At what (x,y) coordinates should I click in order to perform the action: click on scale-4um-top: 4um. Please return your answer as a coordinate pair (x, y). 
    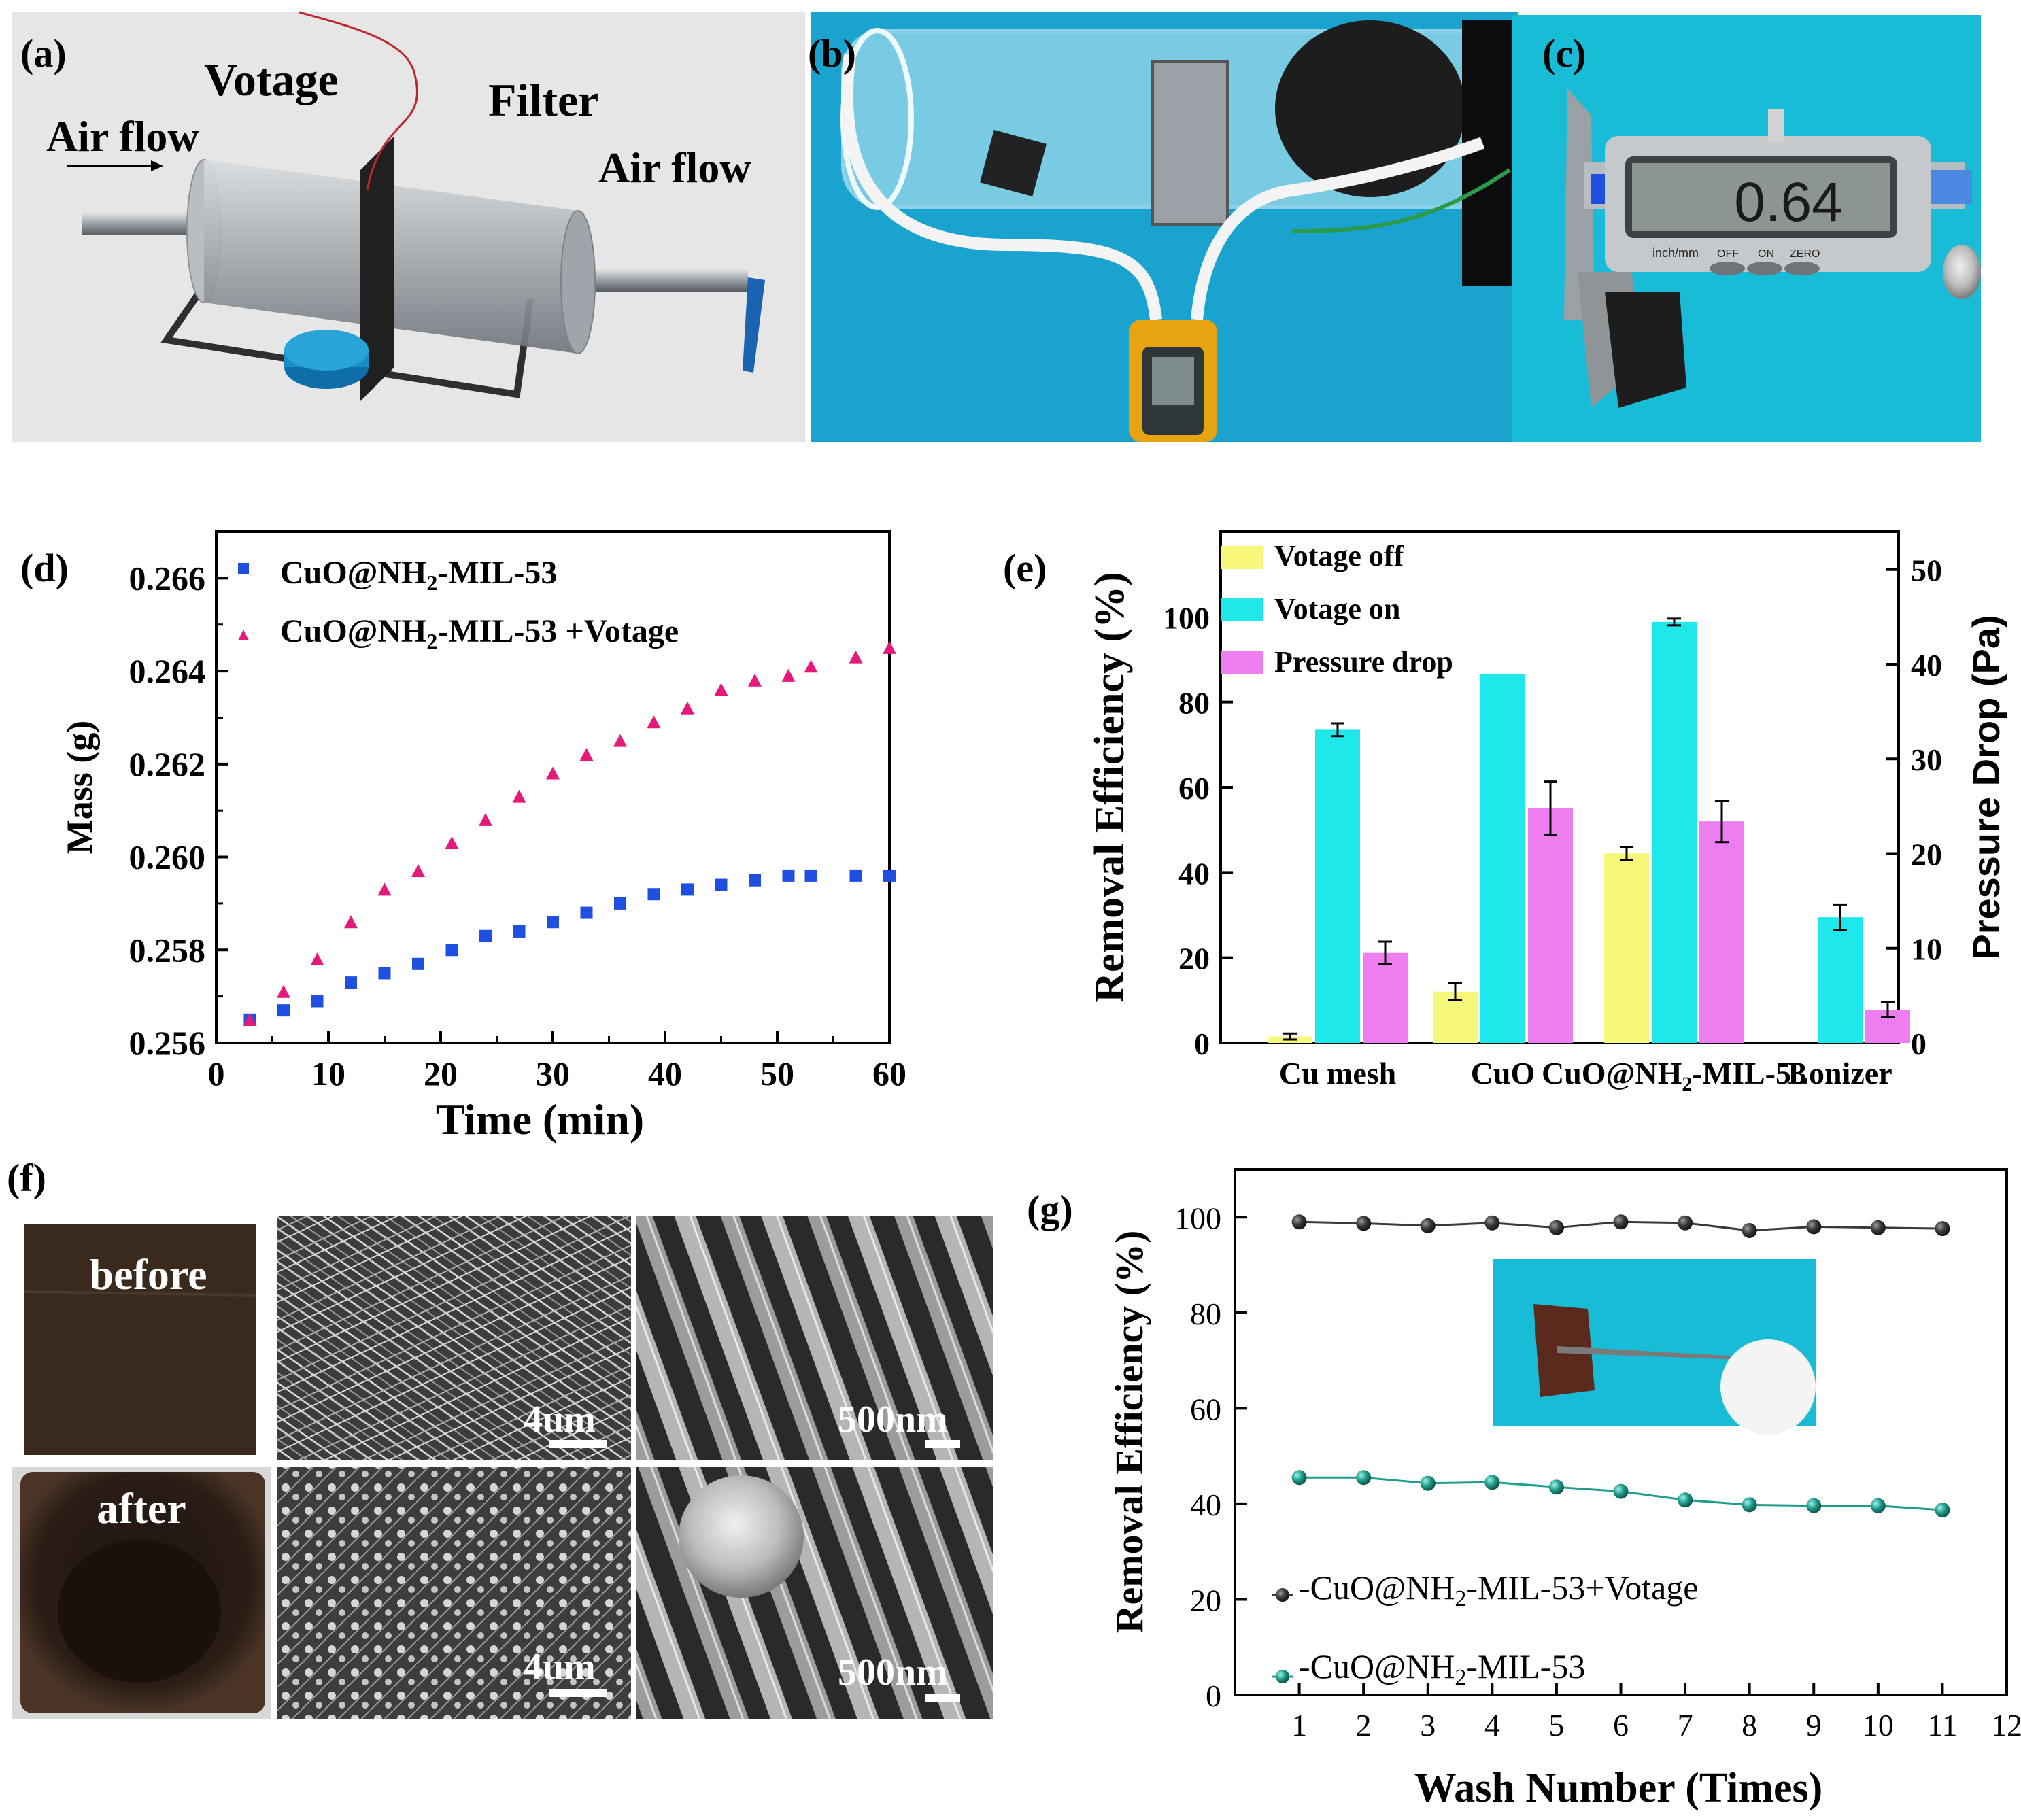
    Looking at the image, I should click on (560, 1420).